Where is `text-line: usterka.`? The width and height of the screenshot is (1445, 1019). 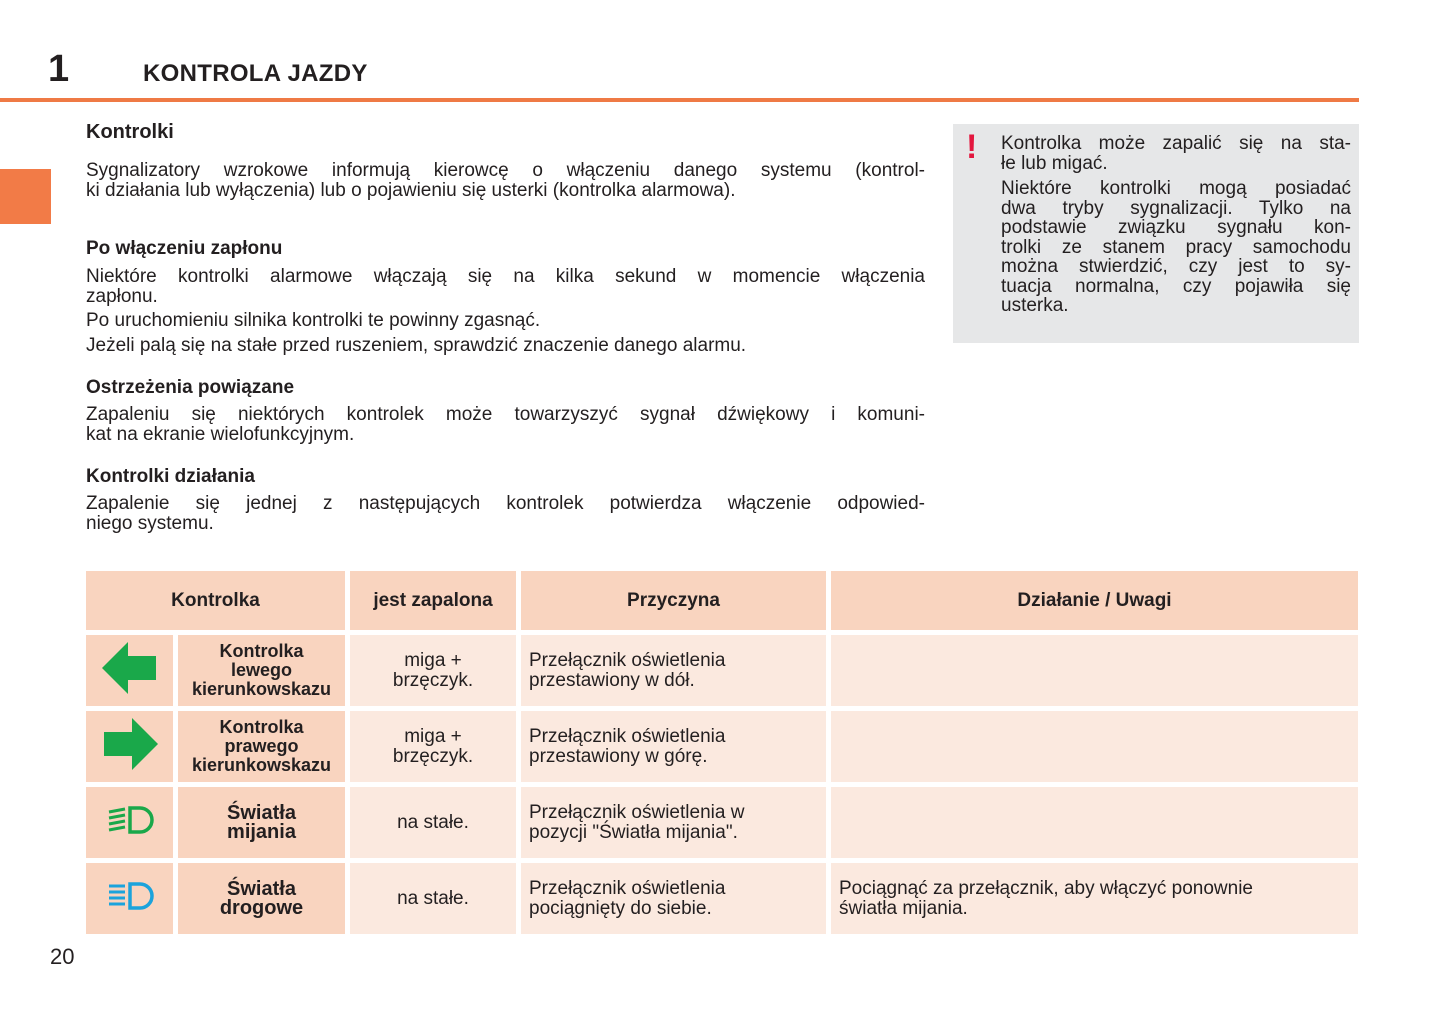 text-line: usterka. is located at coordinates (1035, 305).